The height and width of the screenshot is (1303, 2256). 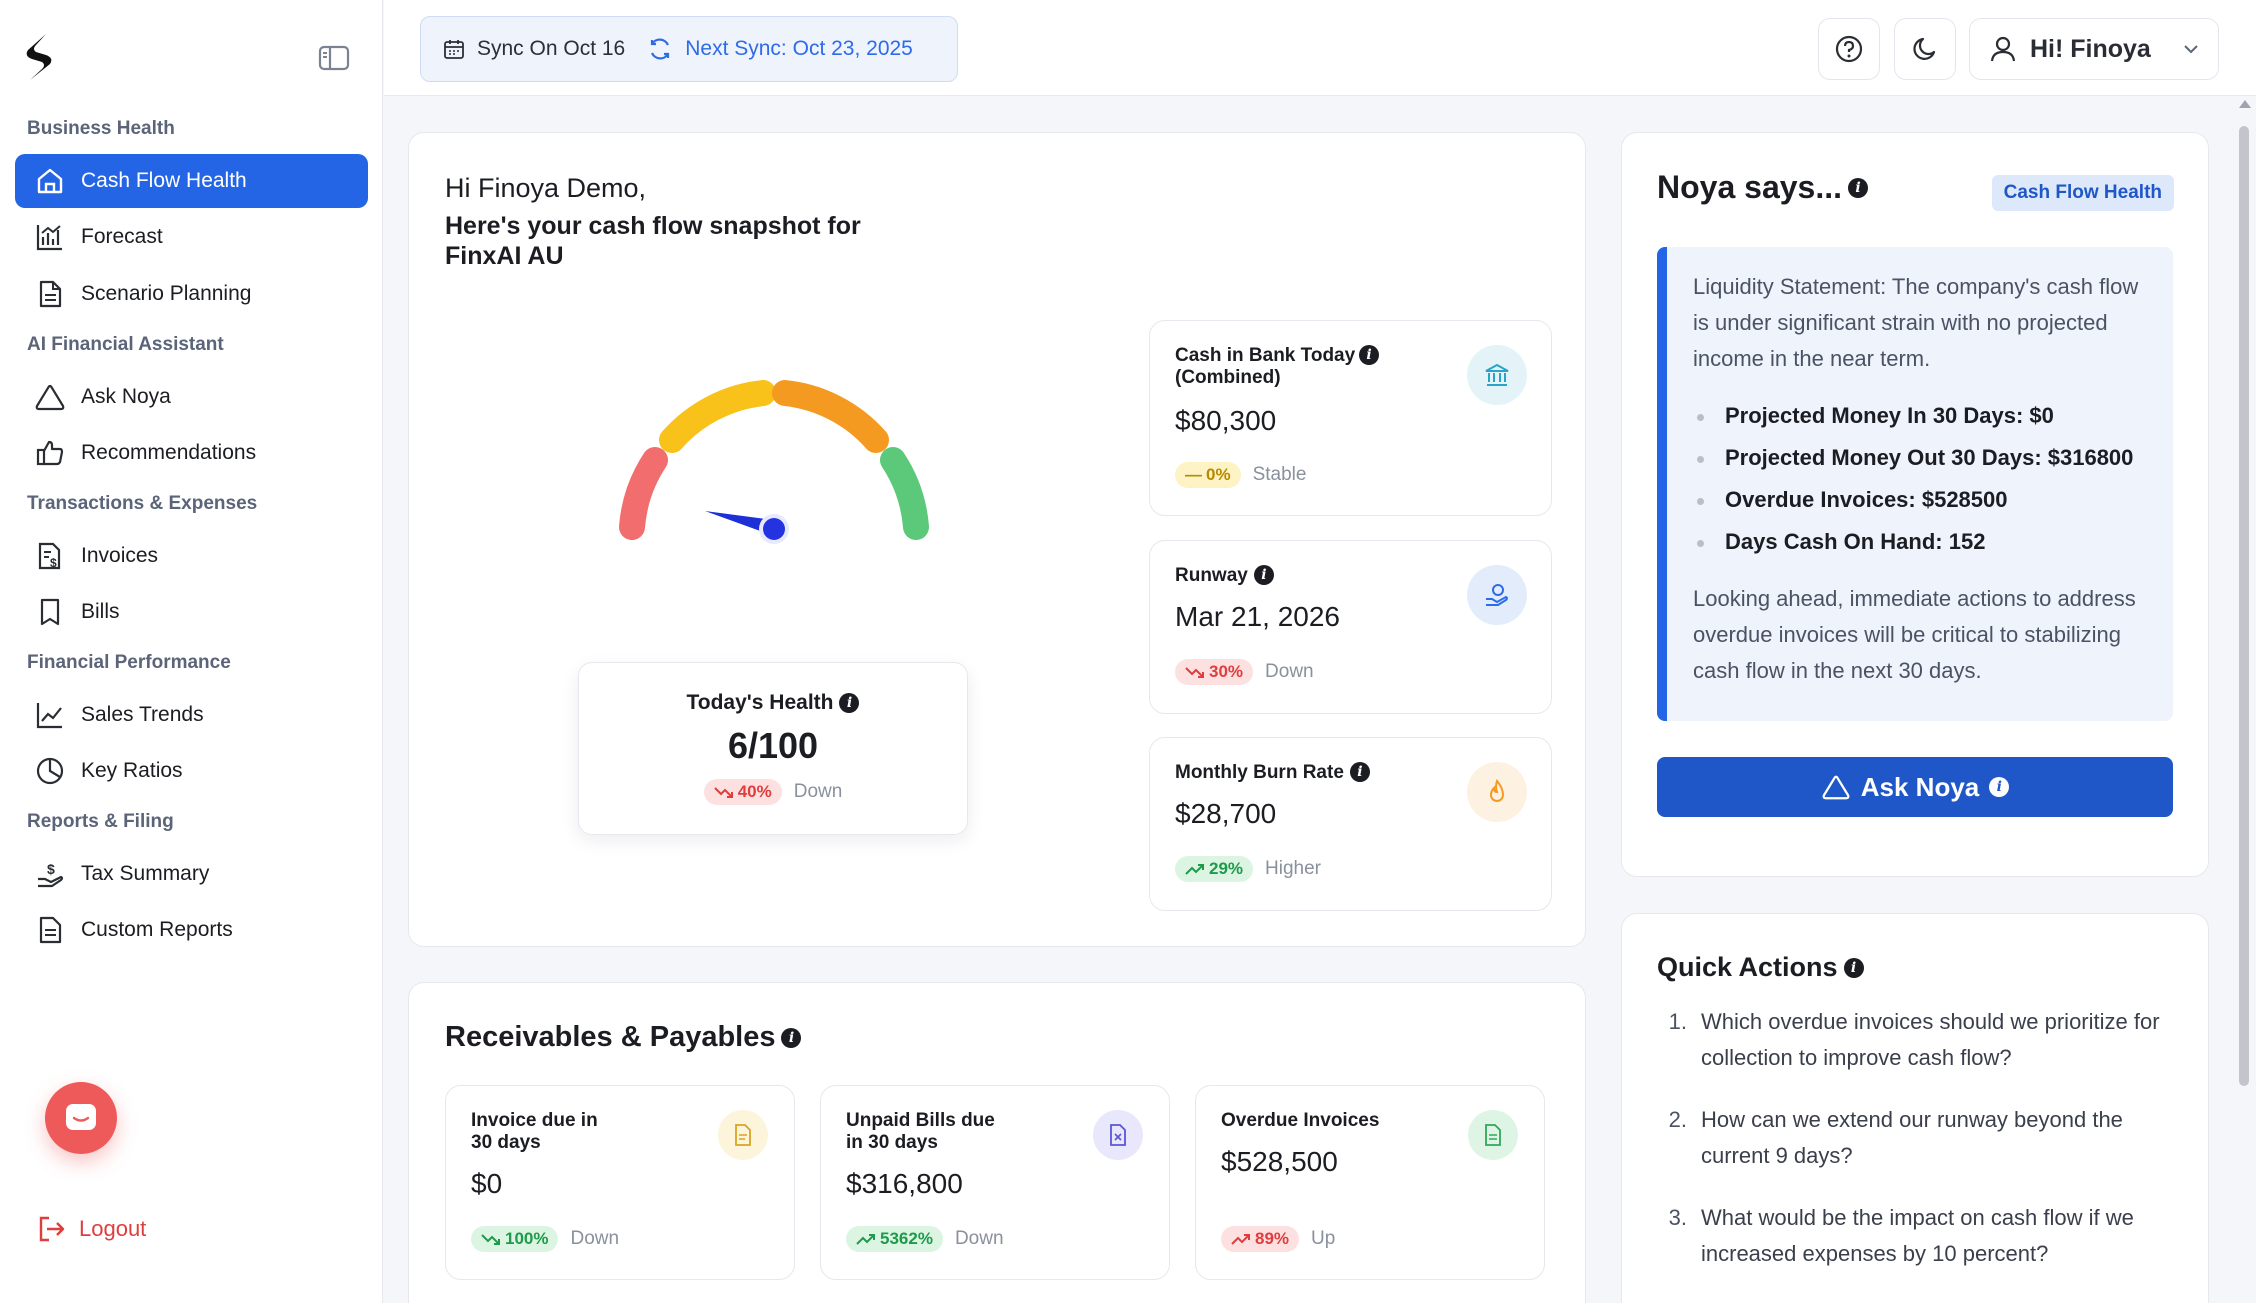 What do you see at coordinates (51, 1229) in the screenshot?
I see `logout-icon` at bounding box center [51, 1229].